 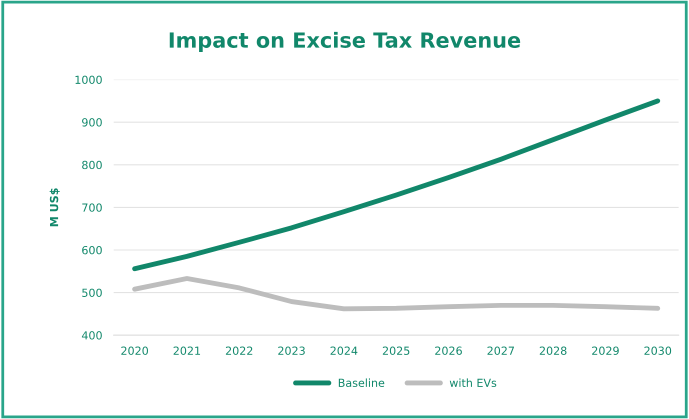 I want to click on x-tick-label: 2027, so click(x=500, y=350).